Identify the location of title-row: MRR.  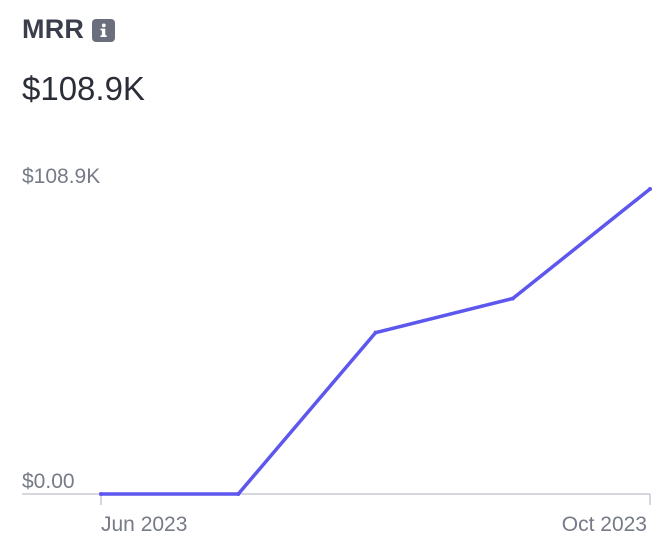
(69, 29).